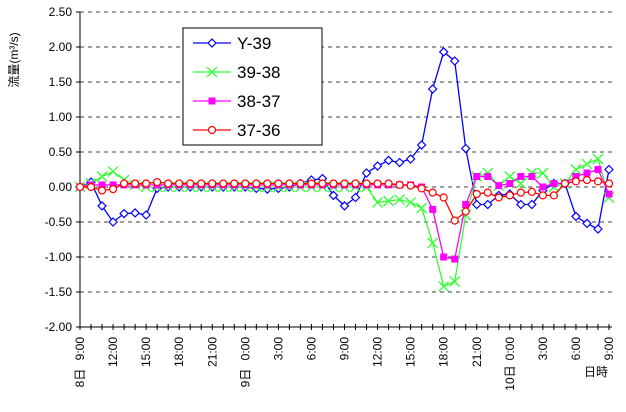  I want to click on y-tick-label: 2.00, so click(61, 47).